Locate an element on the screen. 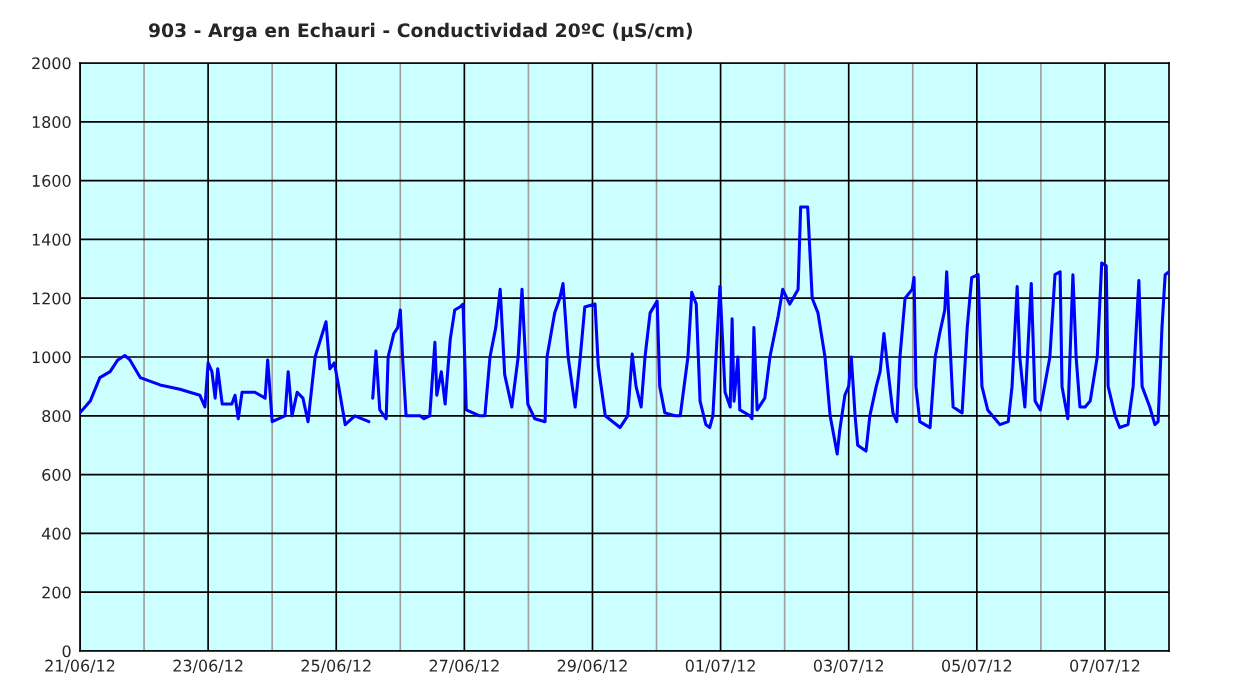 The image size is (1259, 695). x-tick-label: 27/06/12 is located at coordinates (464, 666).